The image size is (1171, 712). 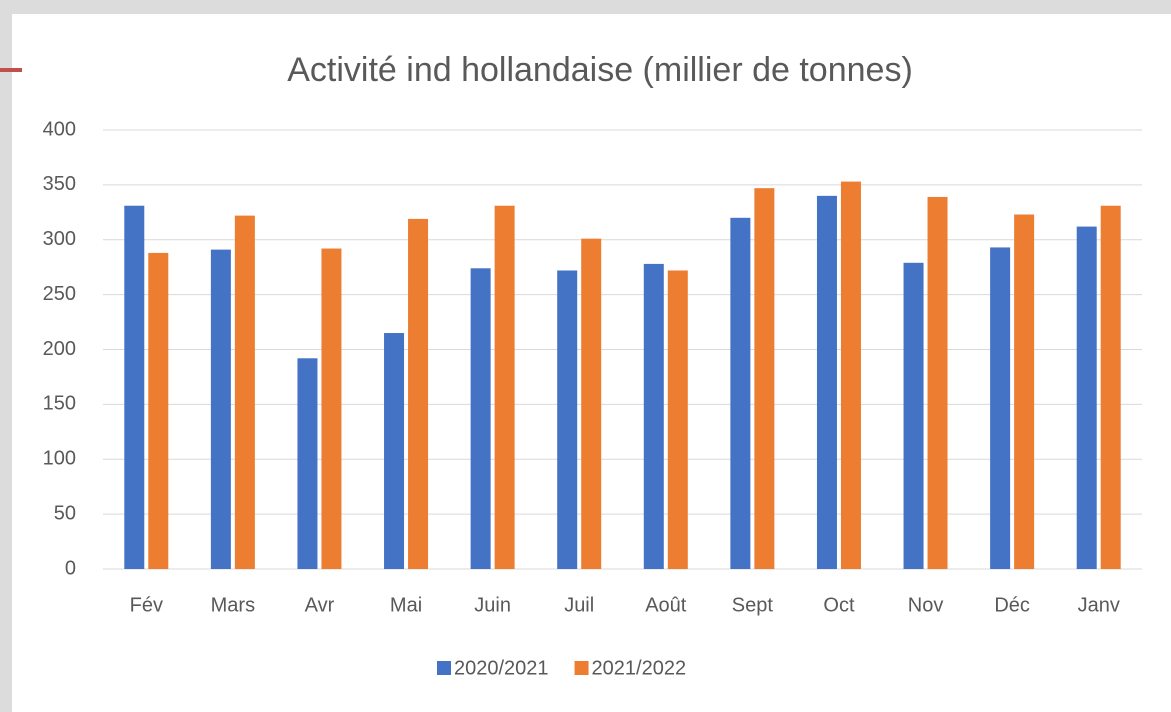 What do you see at coordinates (639, 668) in the screenshot?
I see `legend-label: 2021/2022` at bounding box center [639, 668].